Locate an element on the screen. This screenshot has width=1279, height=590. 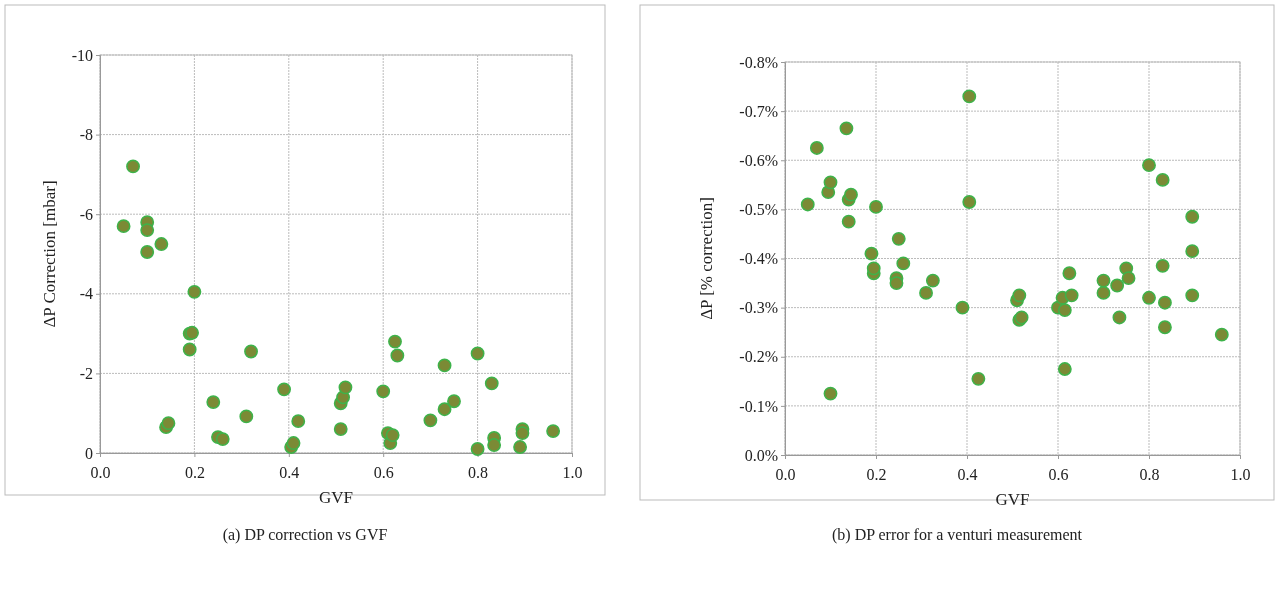
text: (a) DP correction vs GVF is located at coordinates (305, 535).